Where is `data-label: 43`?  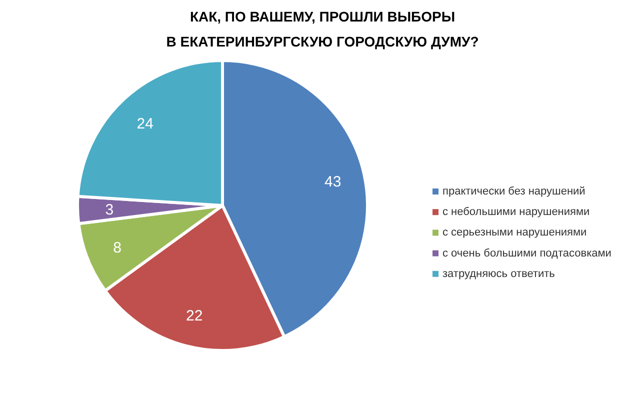 data-label: 43 is located at coordinates (333, 181).